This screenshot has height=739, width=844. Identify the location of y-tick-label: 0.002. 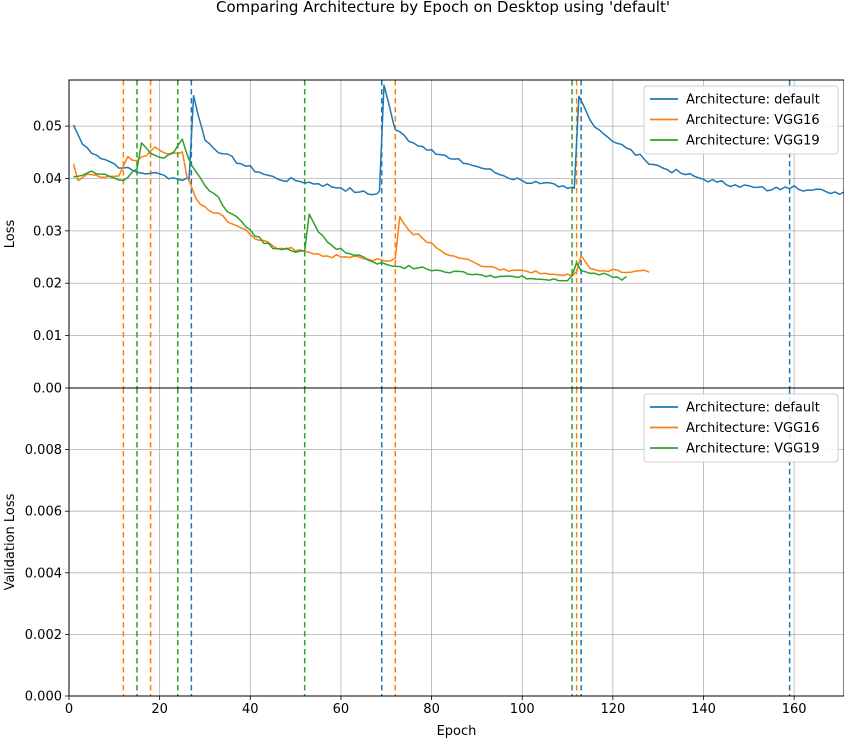
(43, 635).